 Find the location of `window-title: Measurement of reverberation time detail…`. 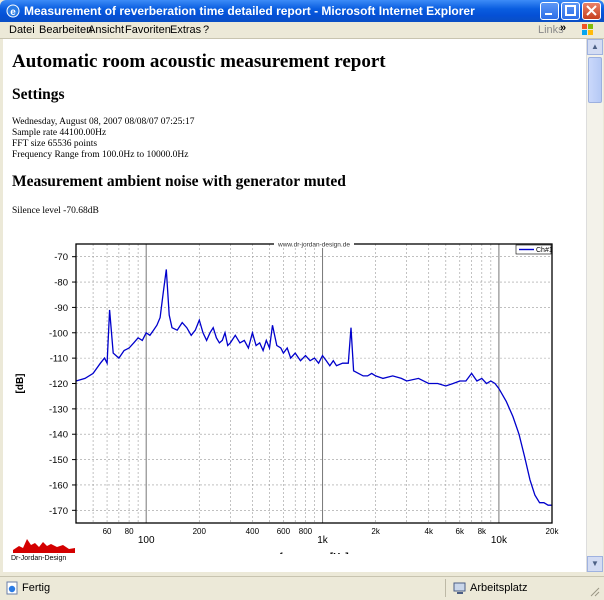

window-title: Measurement of reverberation time detail… is located at coordinates (249, 11).